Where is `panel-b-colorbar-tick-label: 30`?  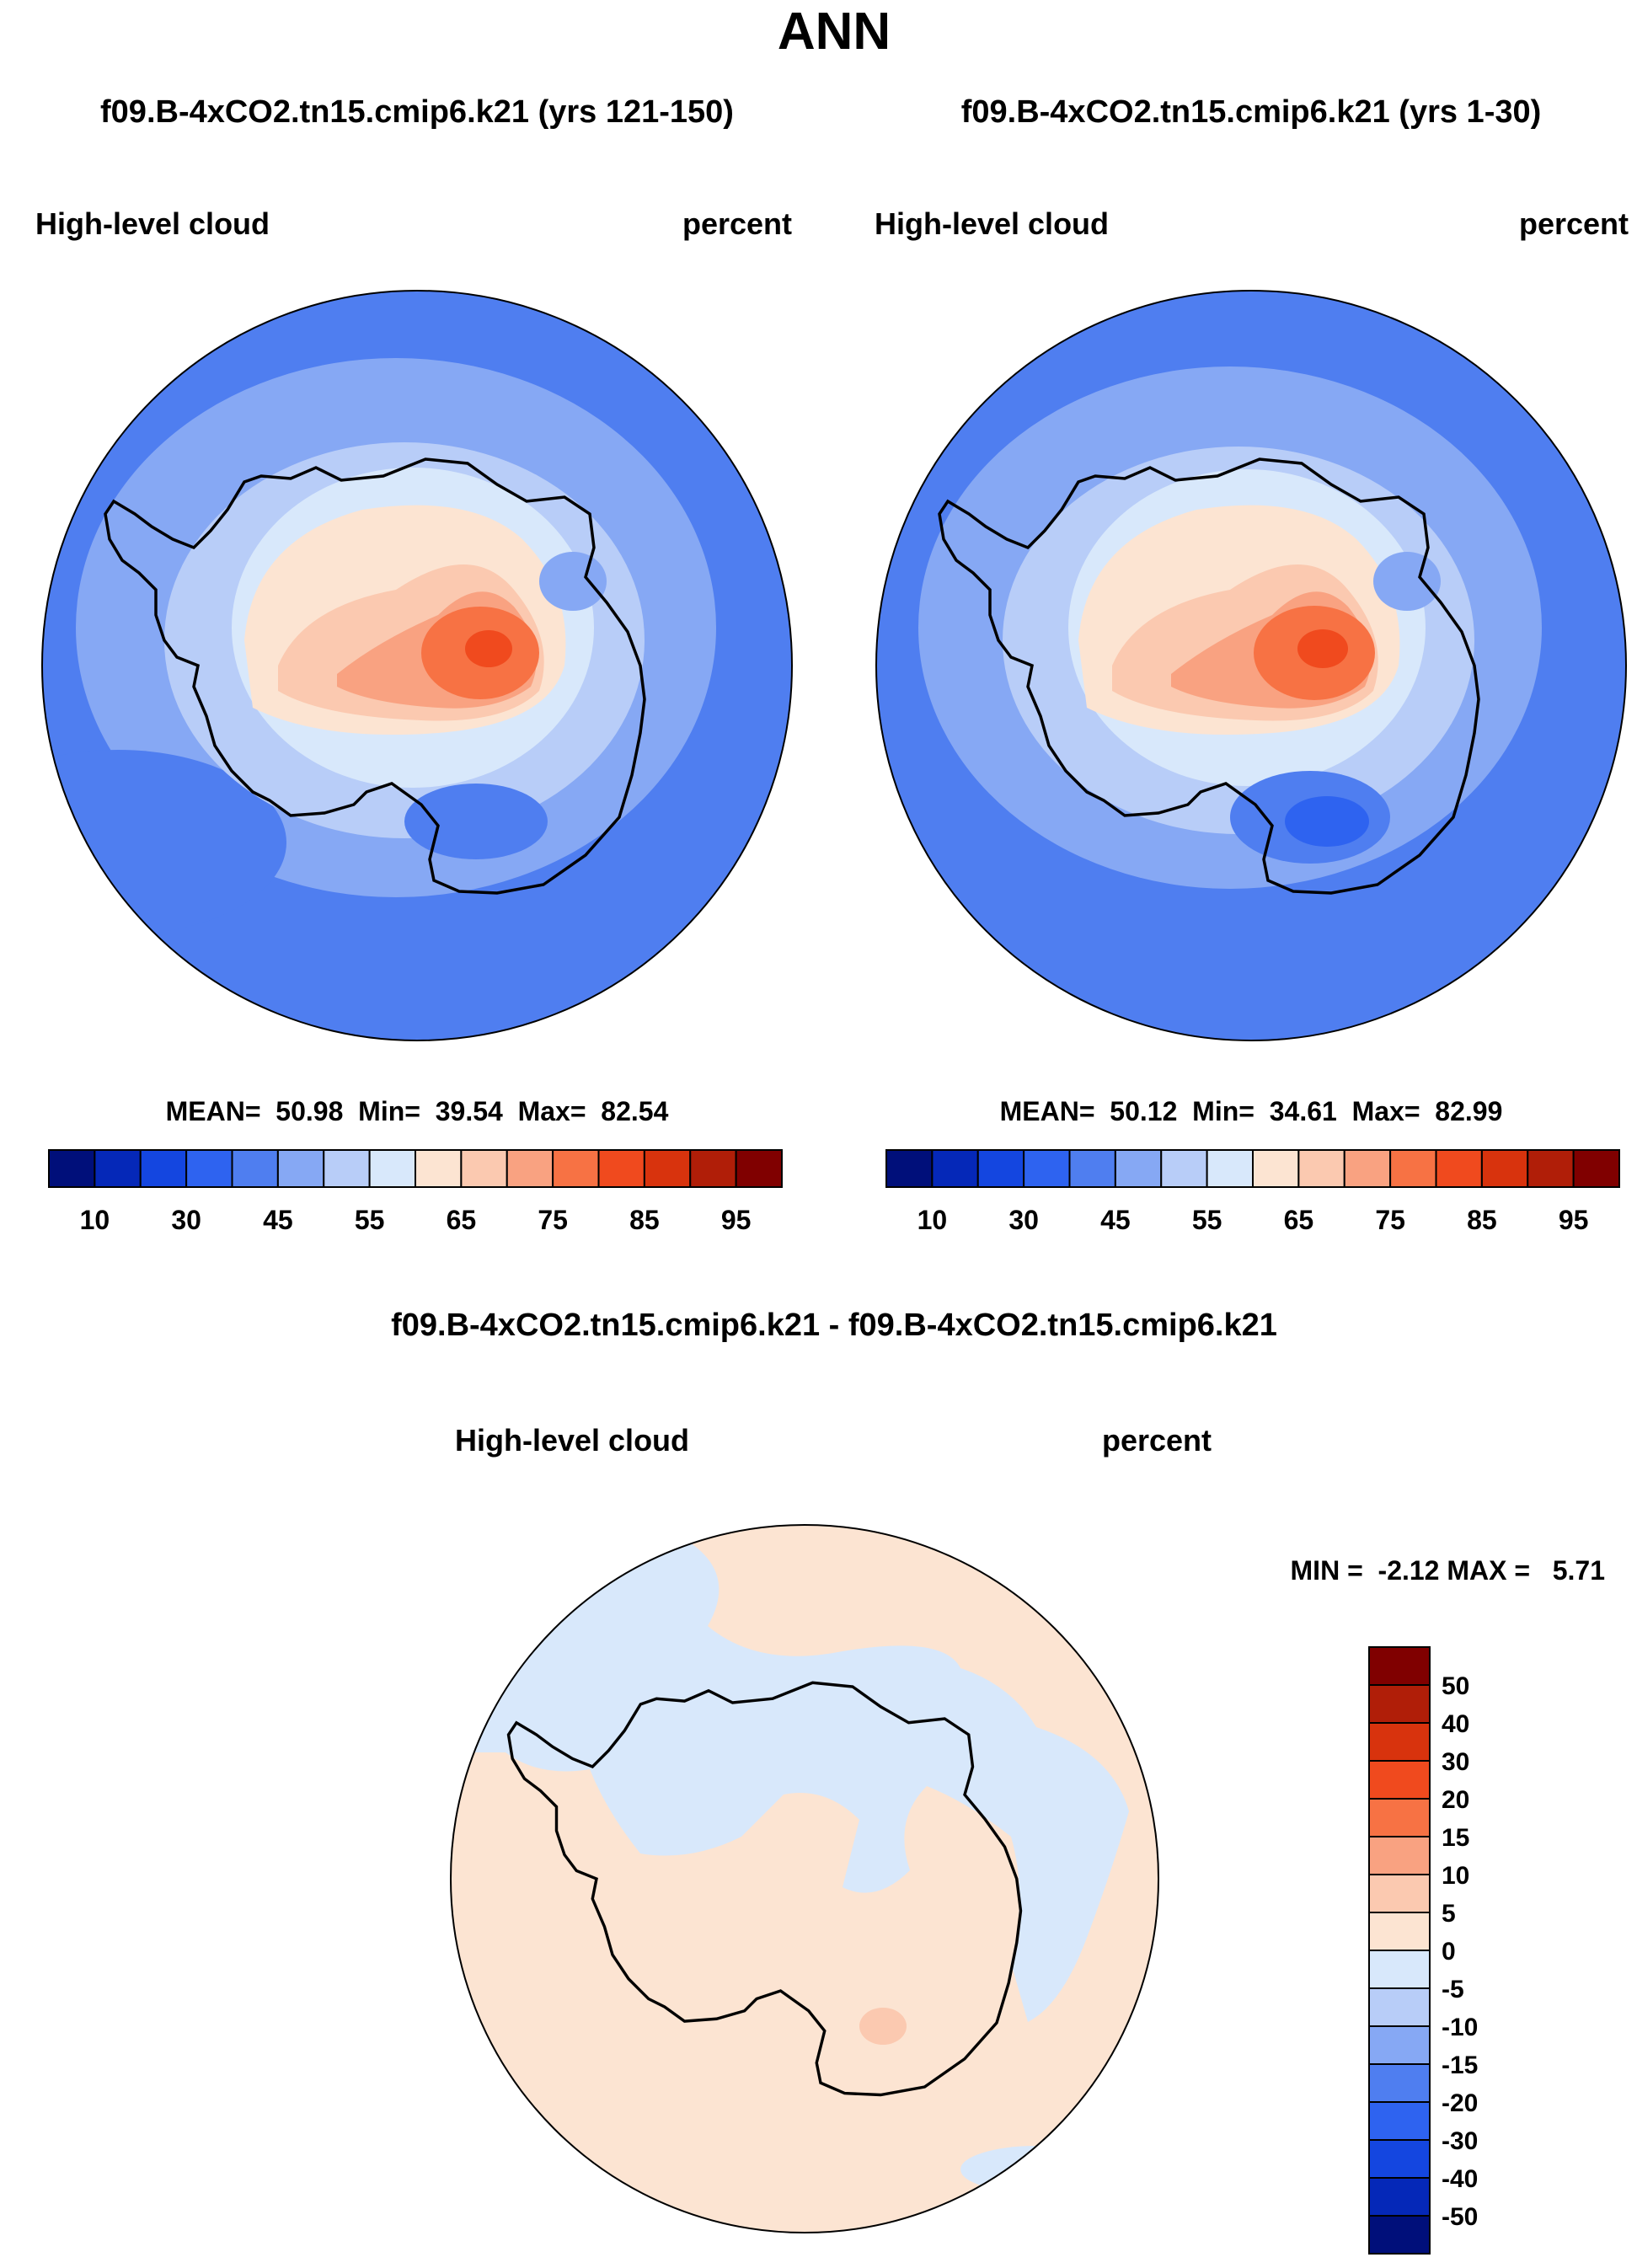 panel-b-colorbar-tick-label: 30 is located at coordinates (1024, 1220).